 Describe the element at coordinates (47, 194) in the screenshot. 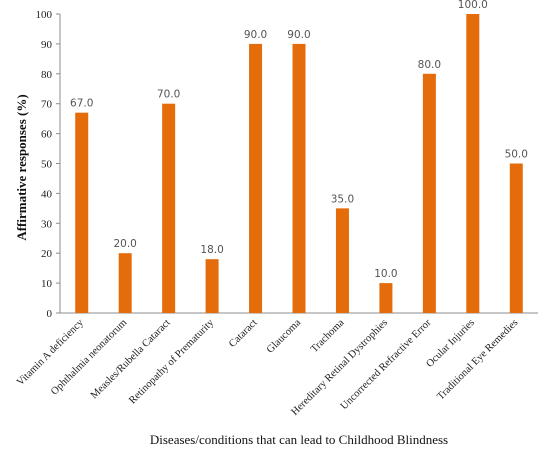

I see `y-tick-label: 40` at that location.